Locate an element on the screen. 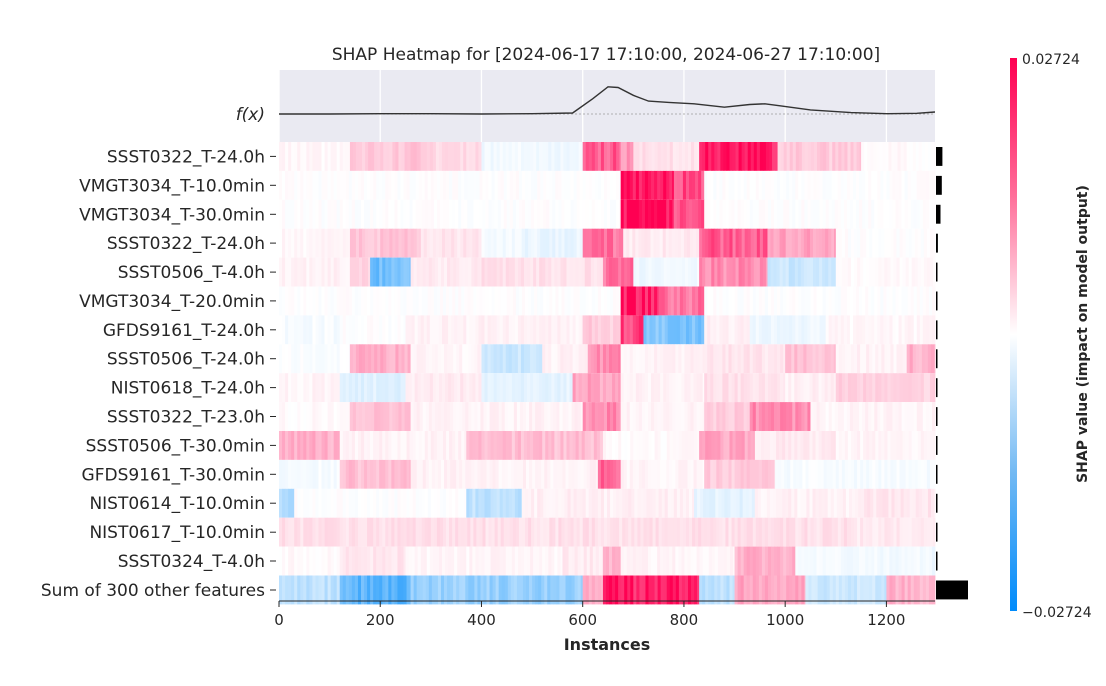  fx-background is located at coordinates (607, 106).